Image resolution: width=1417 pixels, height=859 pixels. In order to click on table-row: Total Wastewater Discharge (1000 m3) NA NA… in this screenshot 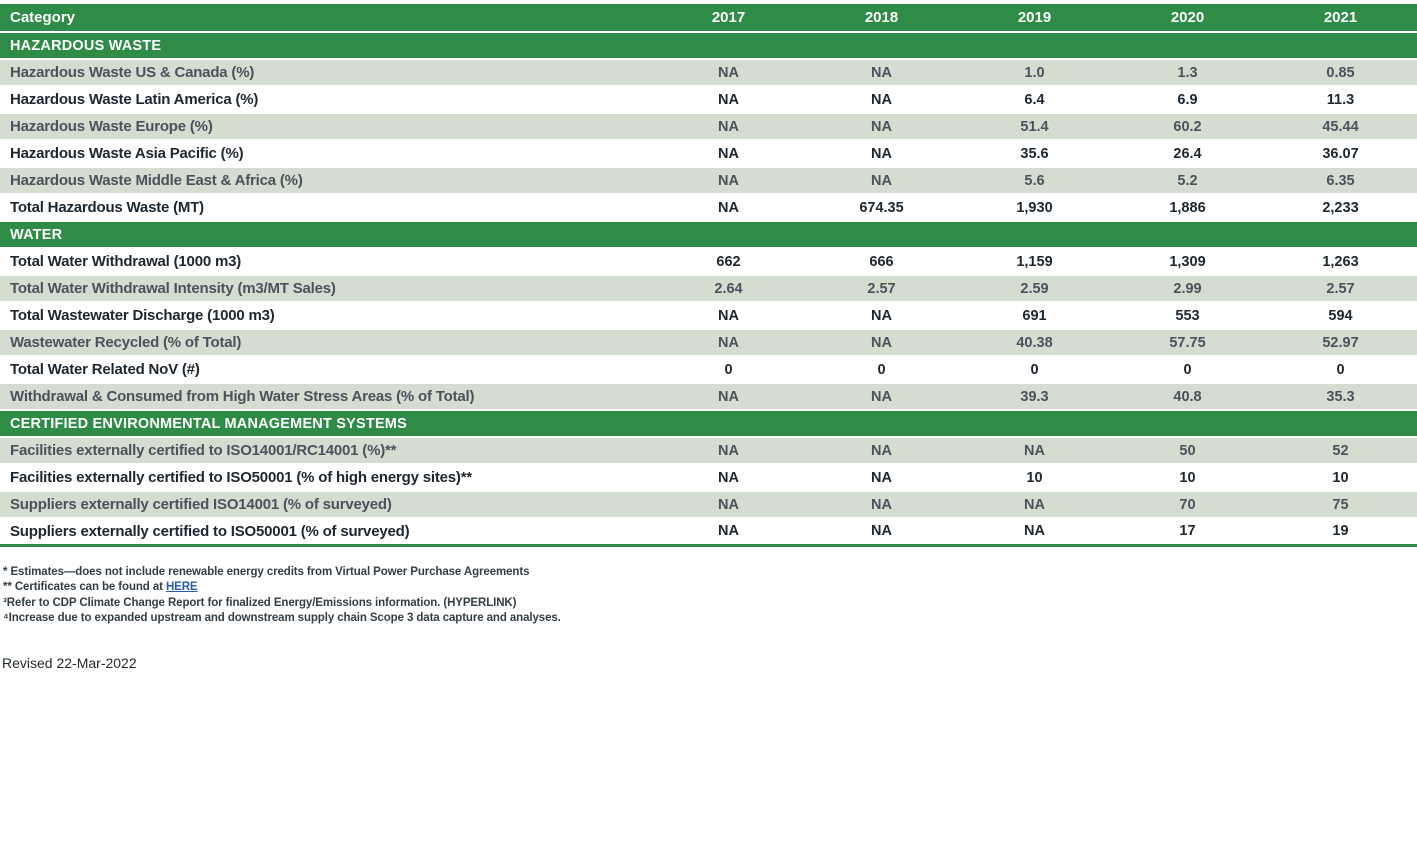, I will do `click(708, 315)`.